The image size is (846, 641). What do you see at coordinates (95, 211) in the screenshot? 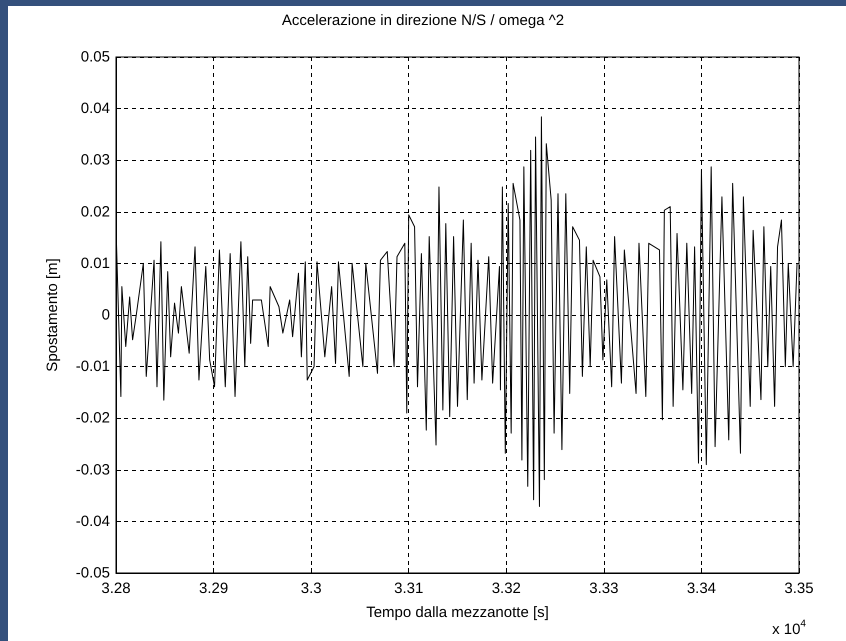
I see `y-tick-label: 0.02` at bounding box center [95, 211].